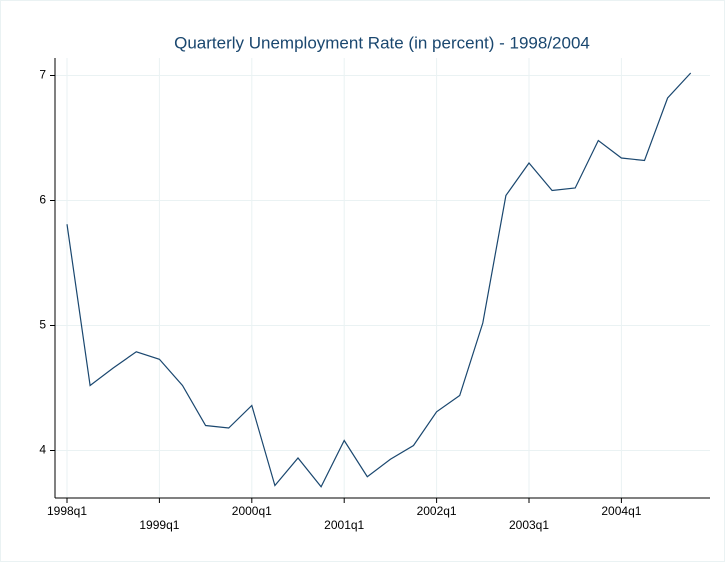 This screenshot has width=725, height=562. What do you see at coordinates (529, 525) in the screenshot?
I see `x-tick-label: 2003q1` at bounding box center [529, 525].